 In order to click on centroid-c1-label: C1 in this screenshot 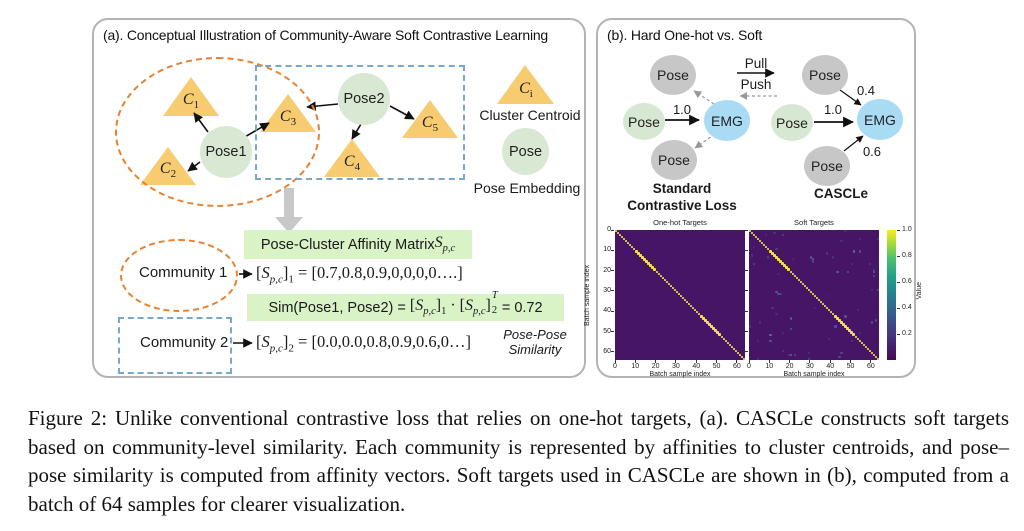, I will do `click(191, 101)`.